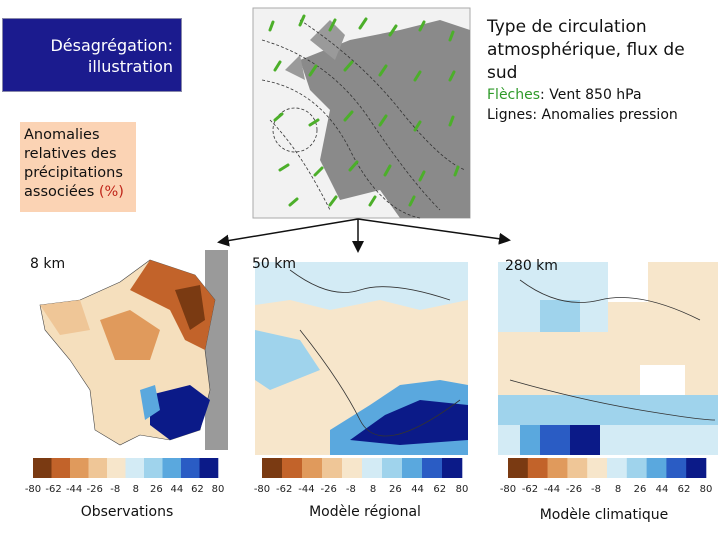 This screenshot has width=720, height=540. Describe the element at coordinates (48, 264) in the screenshot. I see `resolution: 8 km` at that location.